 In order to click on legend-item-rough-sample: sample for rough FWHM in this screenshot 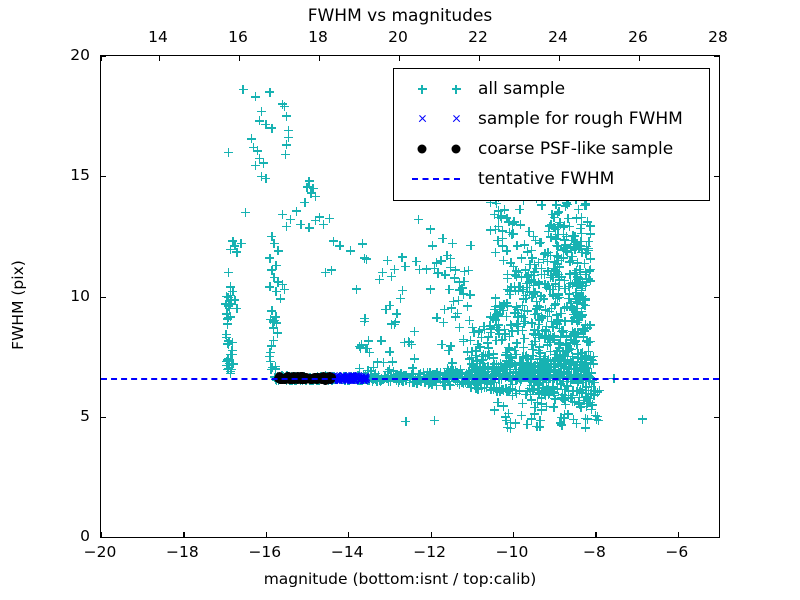, I will do `click(551, 119)`.